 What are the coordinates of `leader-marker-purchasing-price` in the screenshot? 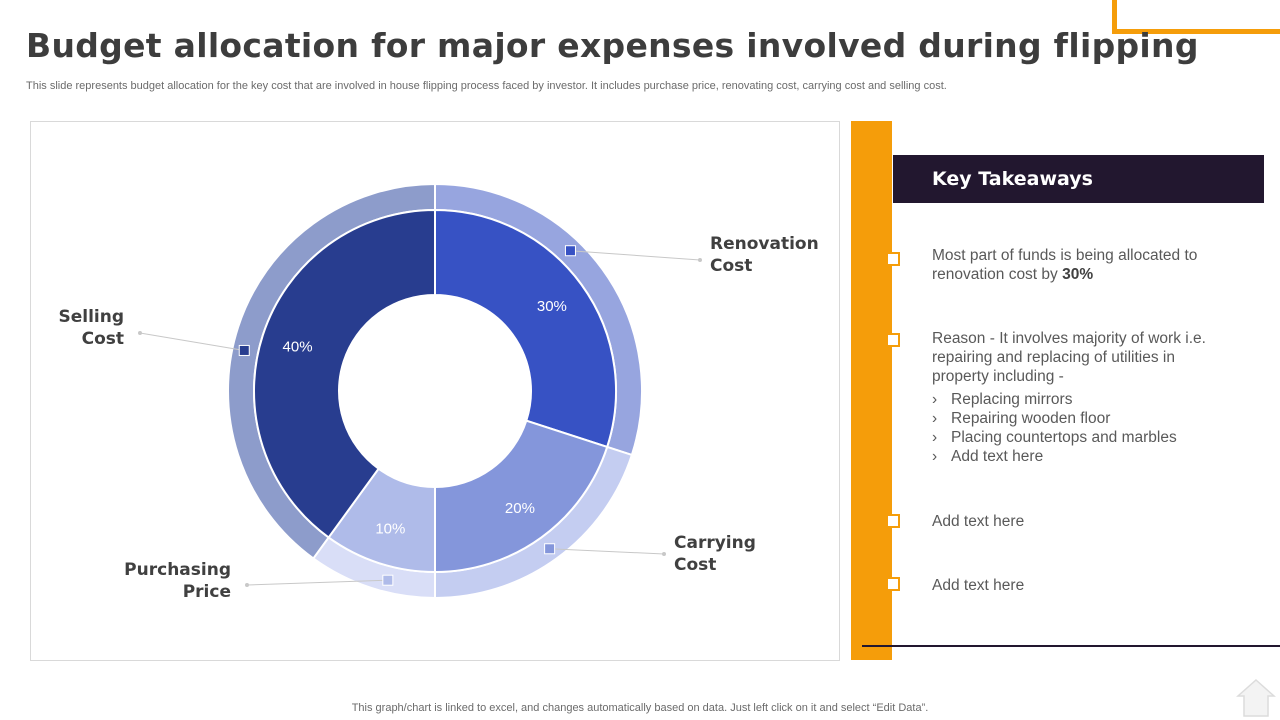 It's located at (388, 580).